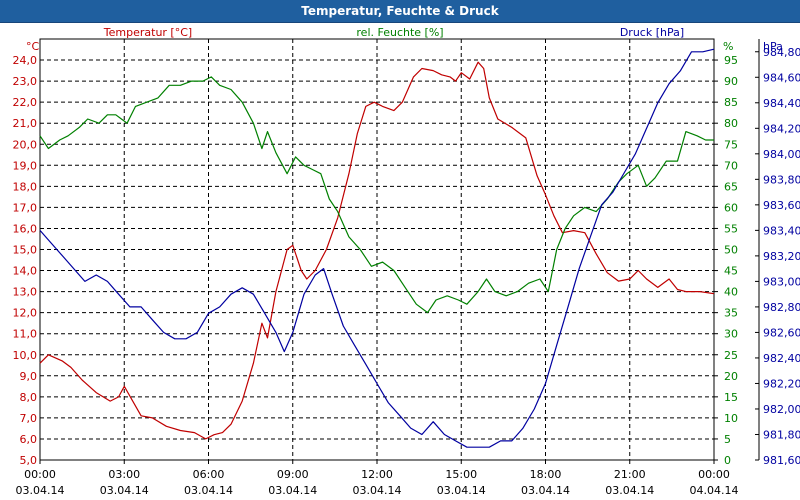 This screenshot has width=800, height=500. Describe the element at coordinates (727, 460) in the screenshot. I see `y-tick-label-humidity: 0` at that location.